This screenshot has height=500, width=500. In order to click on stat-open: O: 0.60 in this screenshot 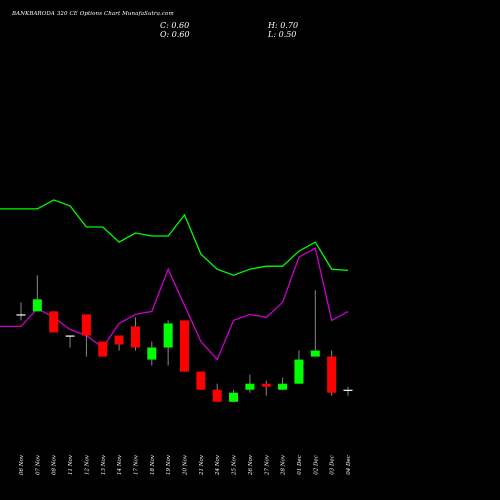, I will do `click(175, 34)`.